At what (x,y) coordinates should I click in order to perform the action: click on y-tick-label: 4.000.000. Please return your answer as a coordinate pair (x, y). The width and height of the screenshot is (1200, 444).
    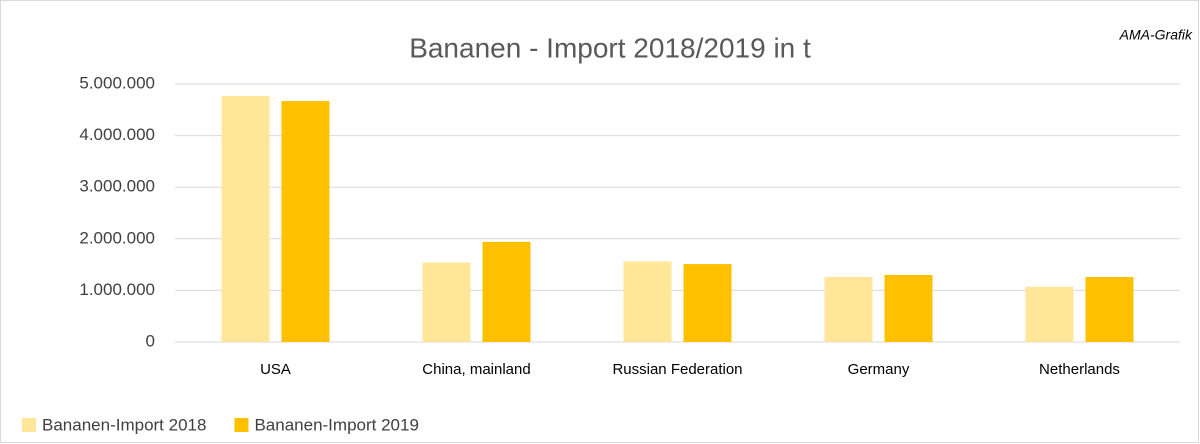
    Looking at the image, I should click on (117, 134).